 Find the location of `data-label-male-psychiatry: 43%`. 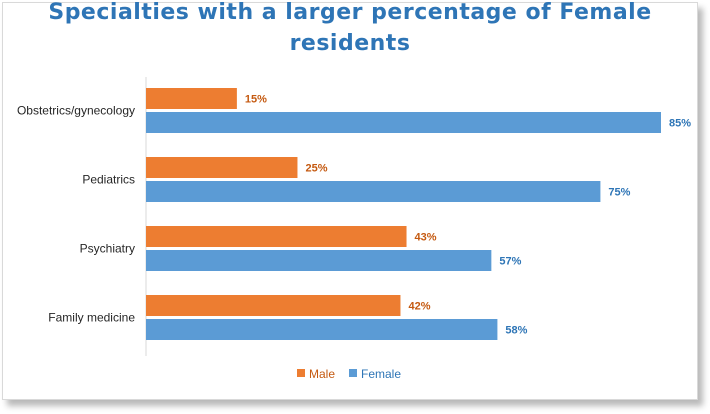

data-label-male-psychiatry: 43% is located at coordinates (426, 238).